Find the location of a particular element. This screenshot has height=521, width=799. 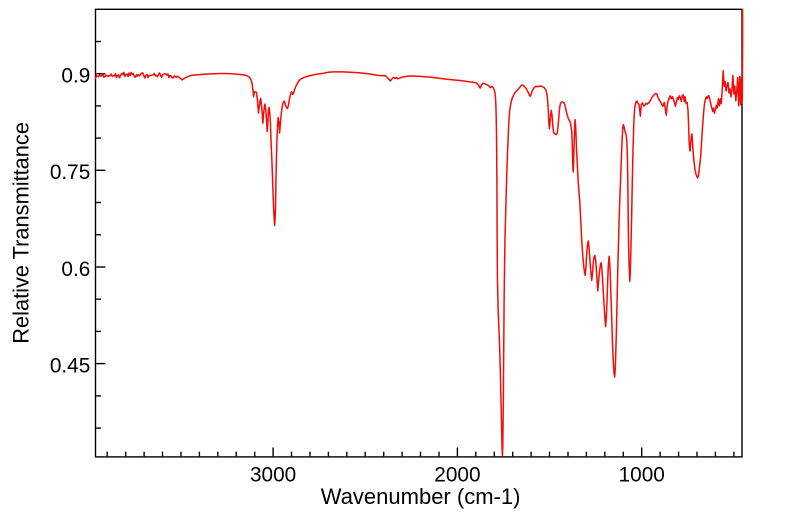

svg-text: 2000 is located at coordinates (457, 474).